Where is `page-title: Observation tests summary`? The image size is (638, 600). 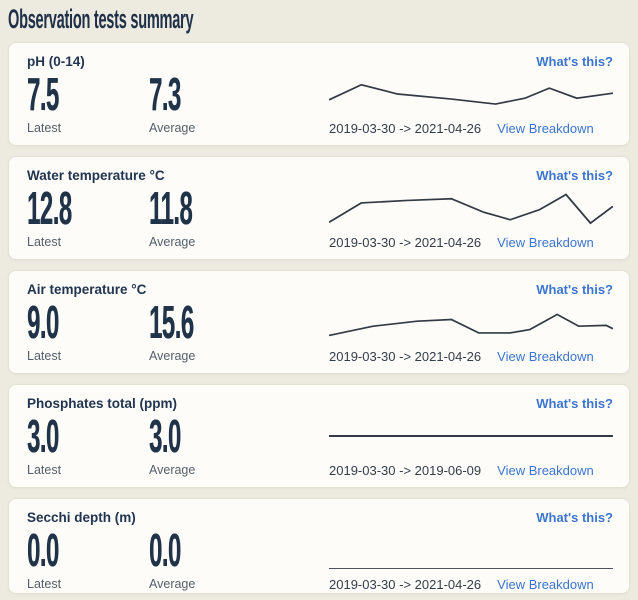 page-title: Observation tests summary is located at coordinates (101, 19).